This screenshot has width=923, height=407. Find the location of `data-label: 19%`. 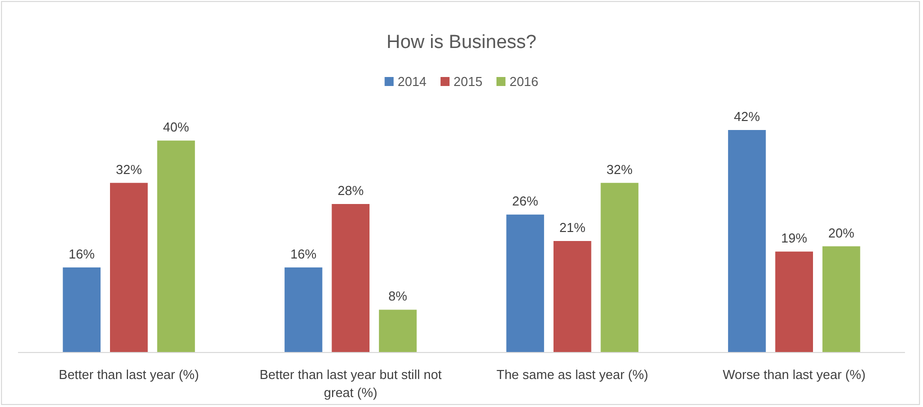

data-label: 19% is located at coordinates (794, 238).